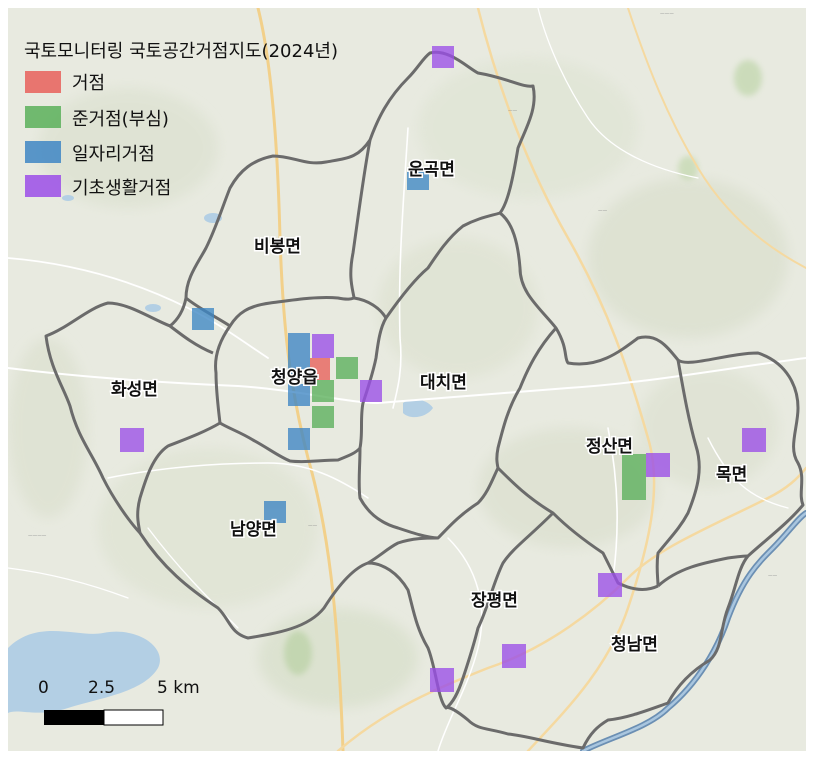  Describe the element at coordinates (634, 644) in the screenshot. I see `district-label-cheongnam: 청남면` at that location.